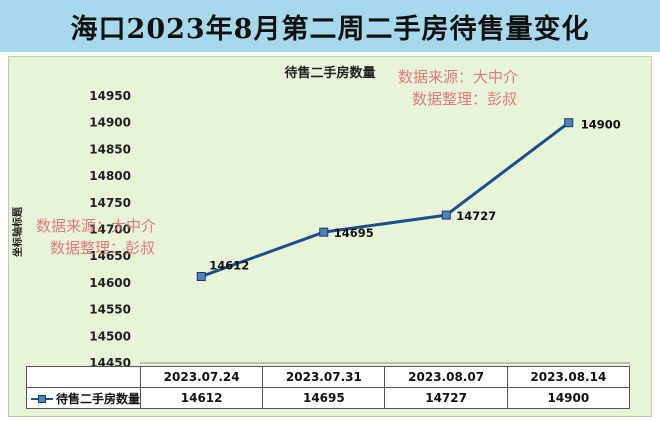 The width and height of the screenshot is (660, 421). Describe the element at coordinates (324, 398) in the screenshot. I see `table-cell: 14695` at that location.